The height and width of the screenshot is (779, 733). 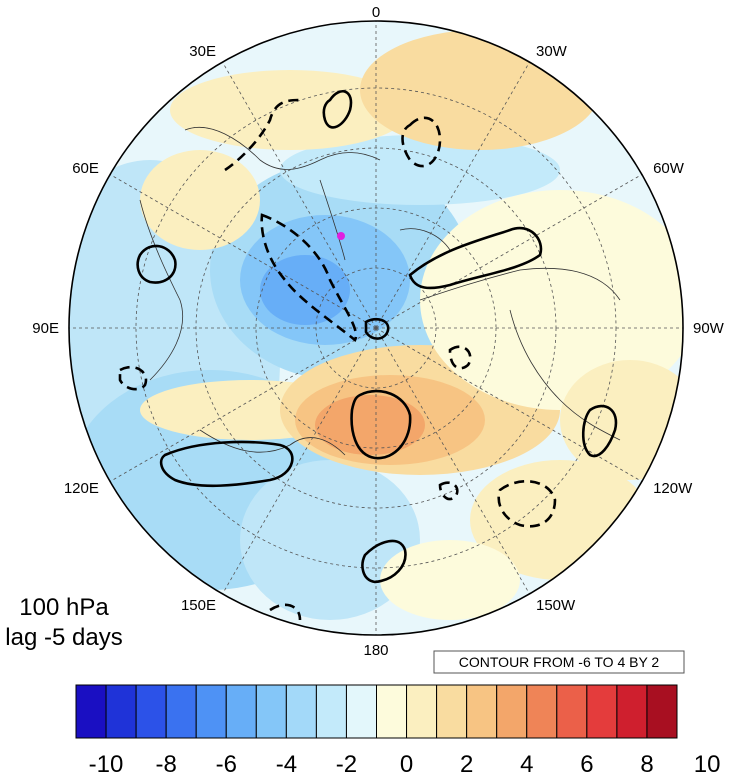 I want to click on contour-negative-alaska, so click(x=460, y=357).